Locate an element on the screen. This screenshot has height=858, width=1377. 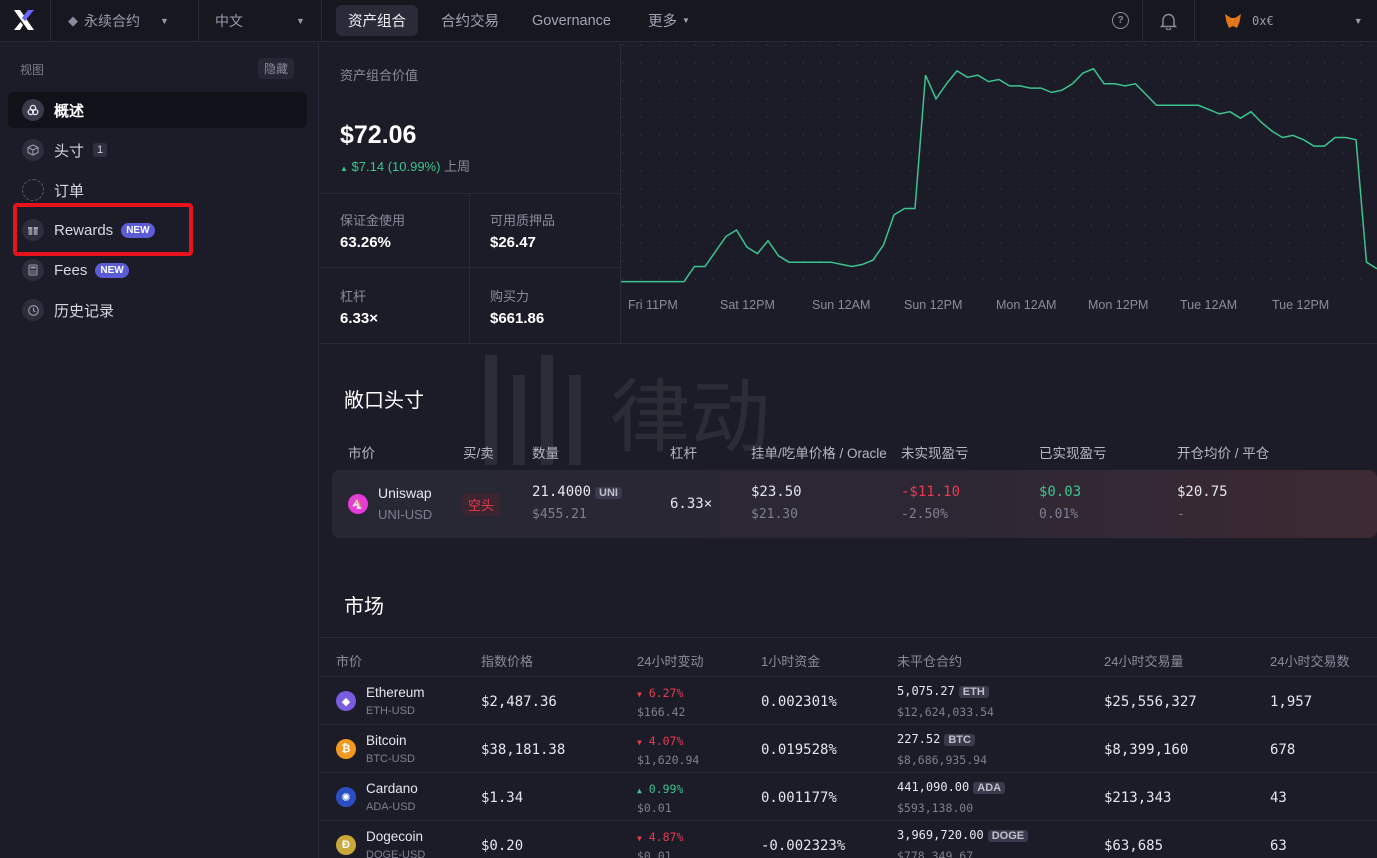
tab-label: 资产组合 is located at coordinates (377, 22).